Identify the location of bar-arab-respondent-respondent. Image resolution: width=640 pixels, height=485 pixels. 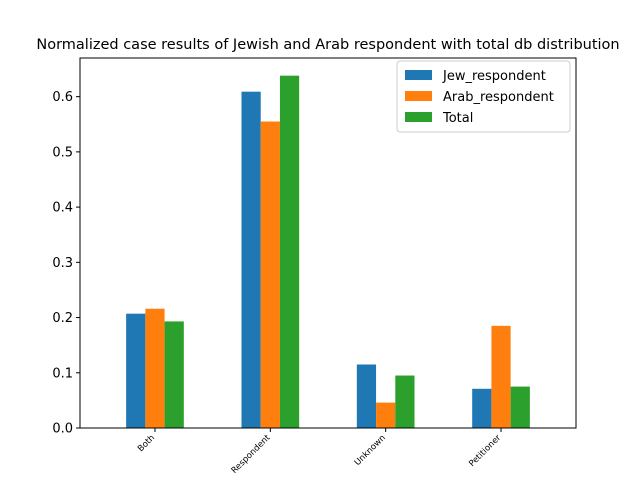
(270, 275).